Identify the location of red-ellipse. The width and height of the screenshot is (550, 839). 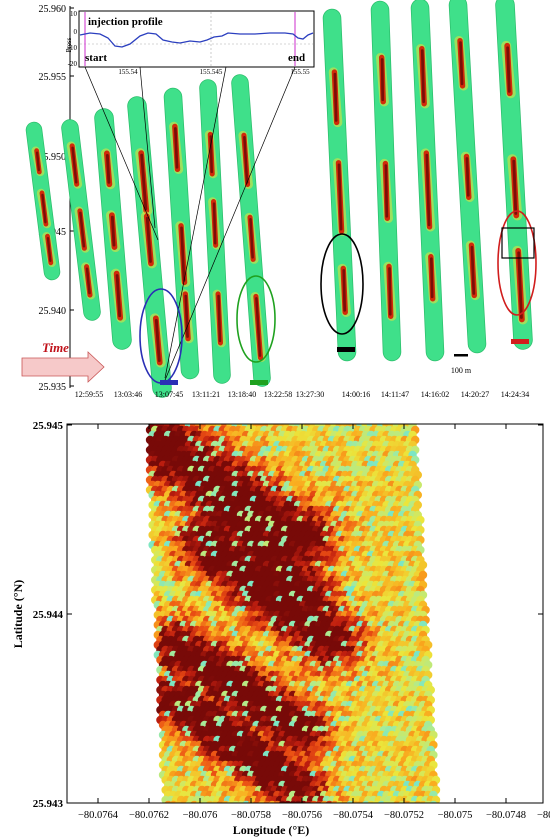
(517, 263).